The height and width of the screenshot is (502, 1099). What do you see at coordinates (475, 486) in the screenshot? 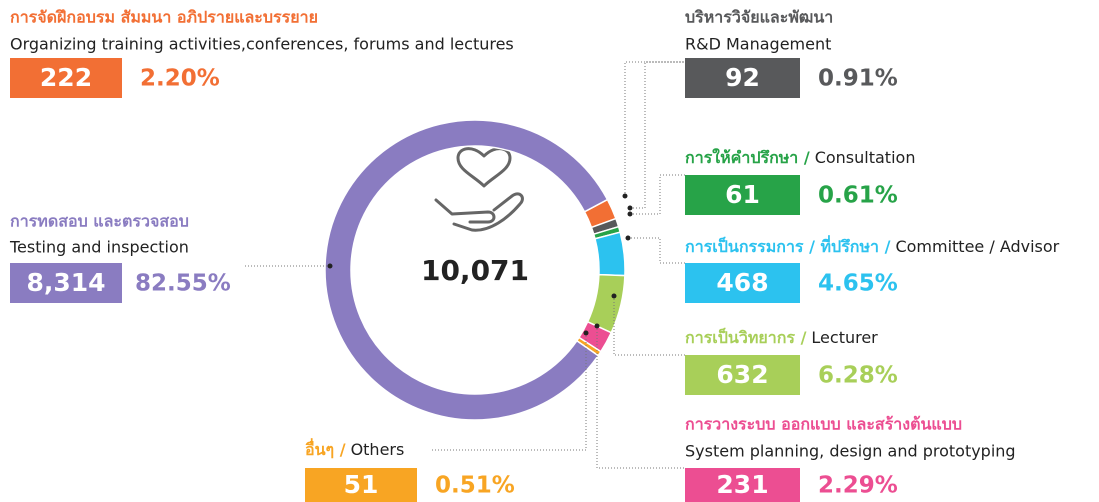
I see `percent-label: 0.51%` at bounding box center [475, 486].